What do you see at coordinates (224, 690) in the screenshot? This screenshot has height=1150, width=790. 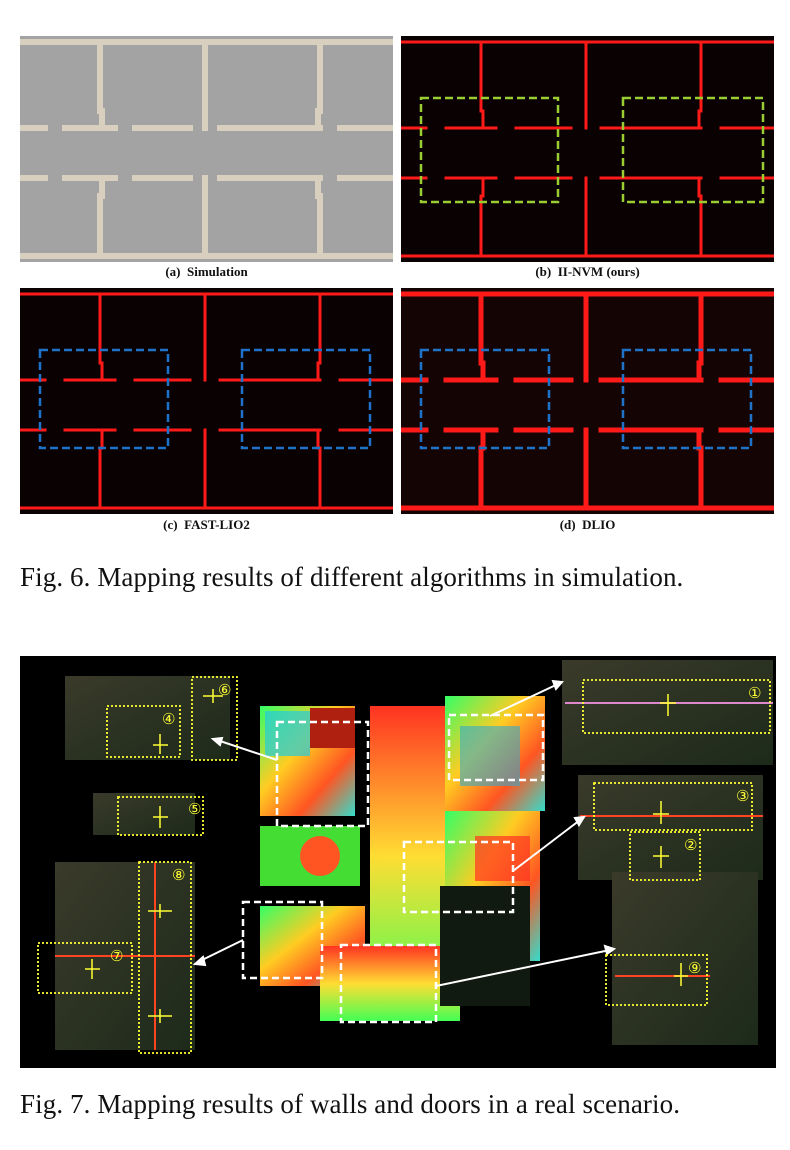 I see `marker-6: ⑥` at bounding box center [224, 690].